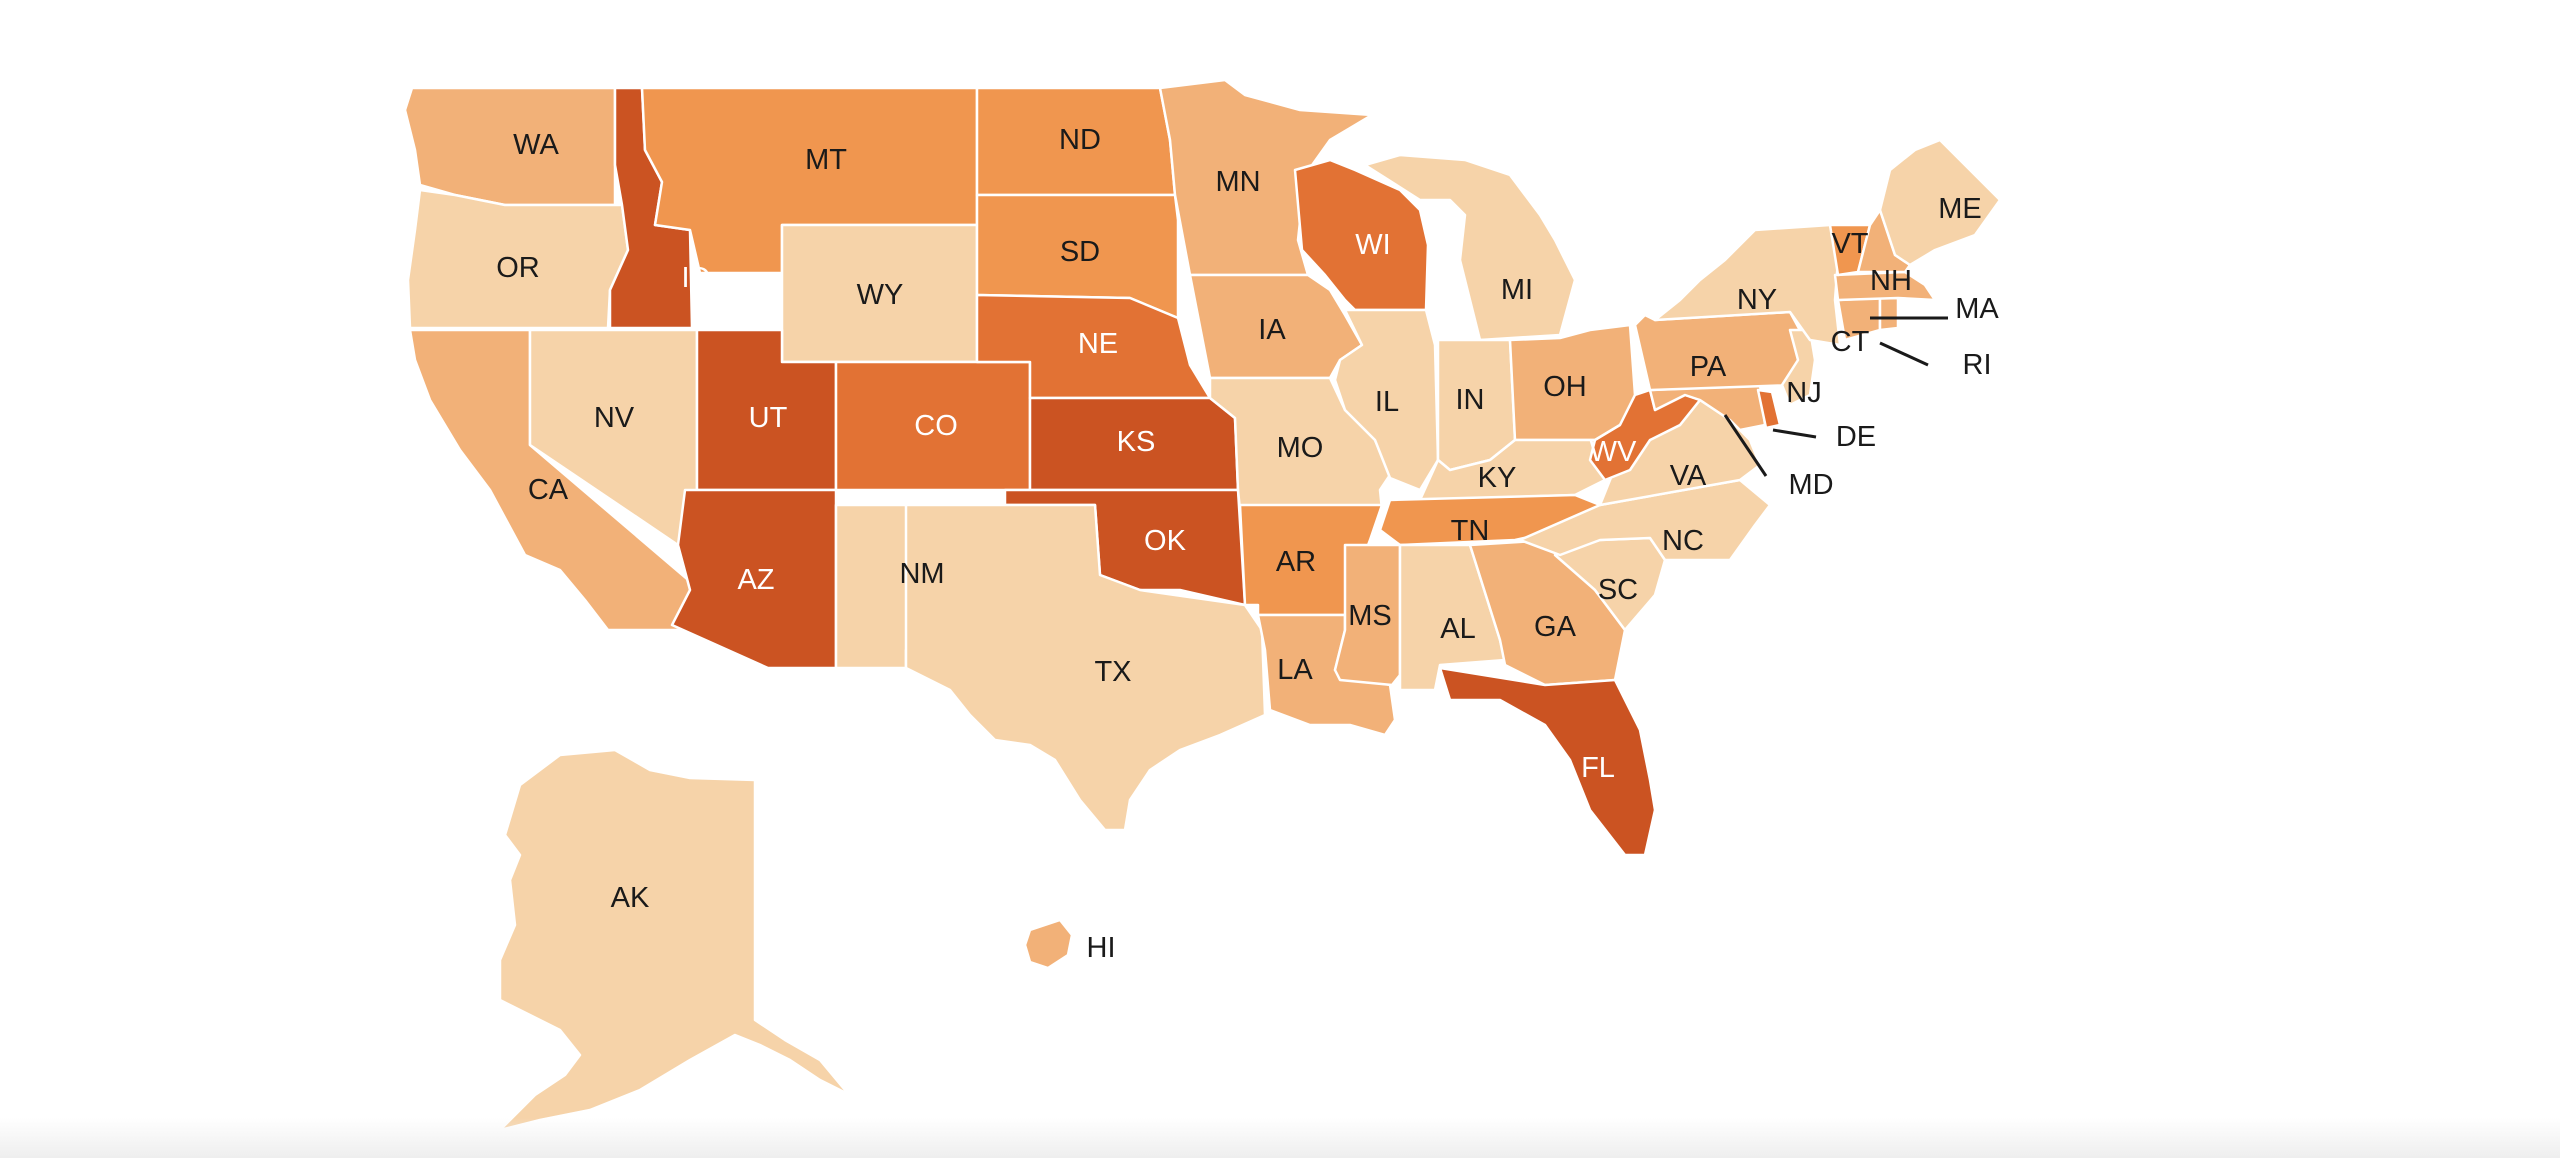  What do you see at coordinates (682, 940) in the screenshot?
I see `state-ak` at bounding box center [682, 940].